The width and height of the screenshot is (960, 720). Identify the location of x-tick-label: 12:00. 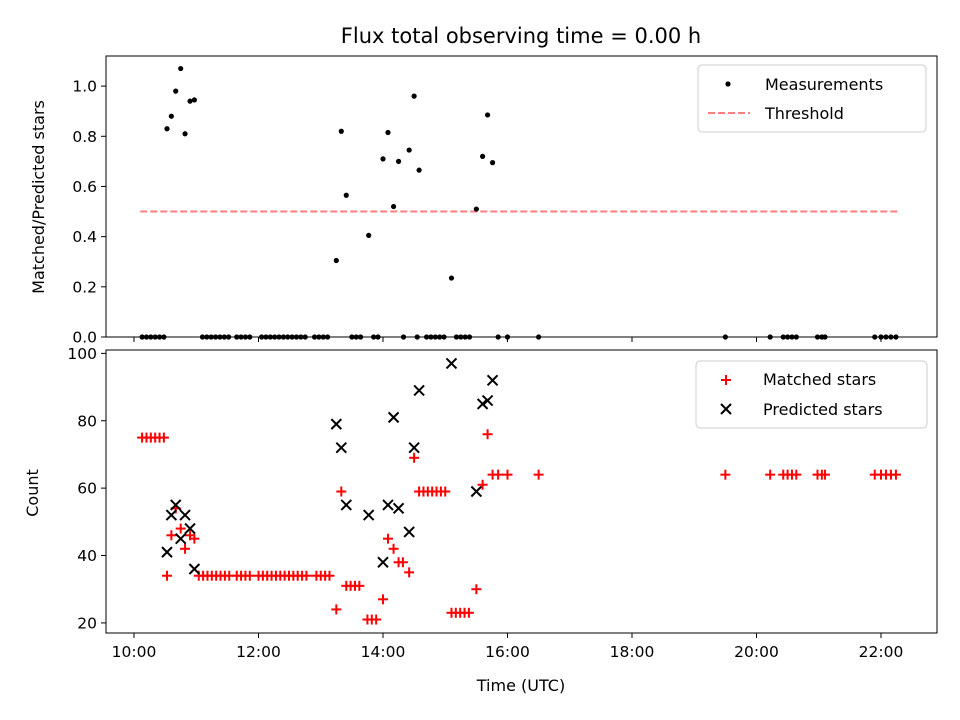
(258, 652).